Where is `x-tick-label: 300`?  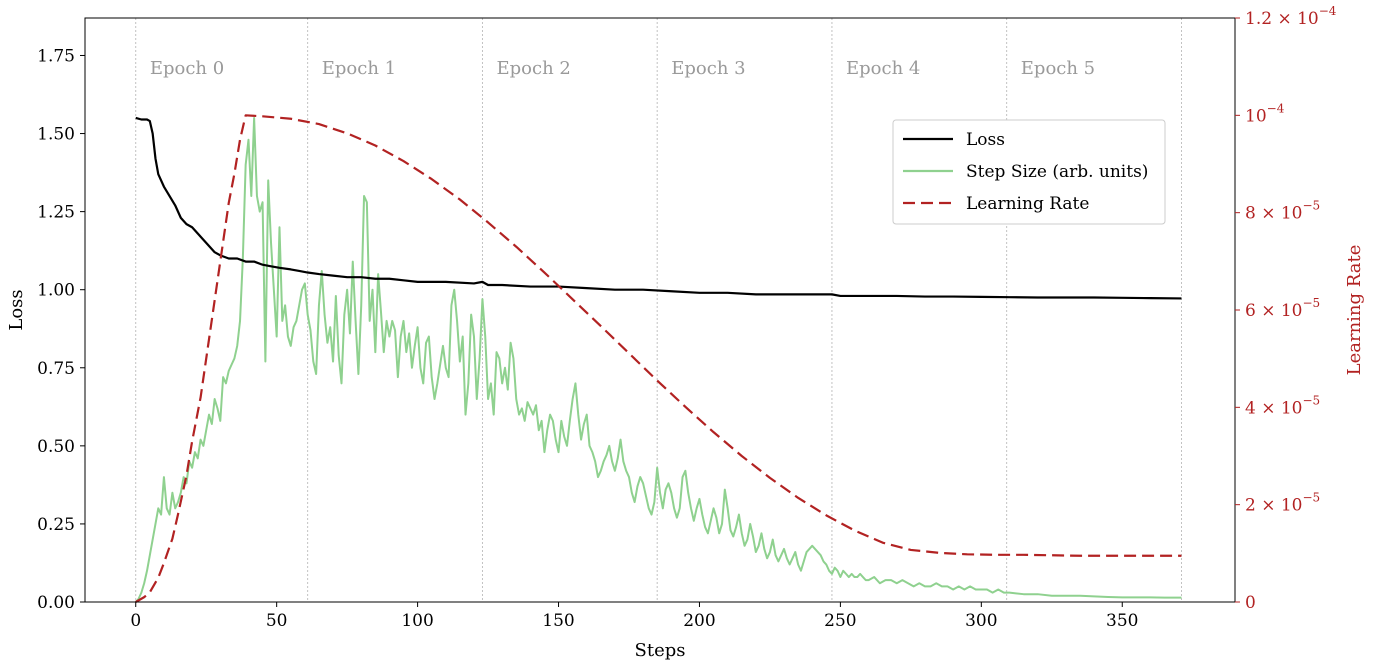
x-tick-label: 300 is located at coordinates (981, 621).